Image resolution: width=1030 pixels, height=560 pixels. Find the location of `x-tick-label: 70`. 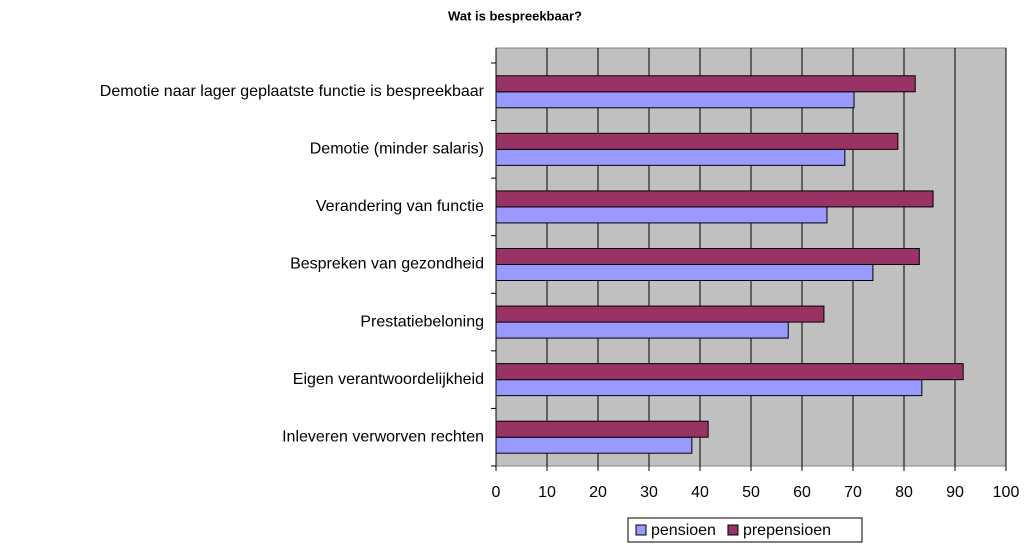

x-tick-label: 70 is located at coordinates (853, 492).